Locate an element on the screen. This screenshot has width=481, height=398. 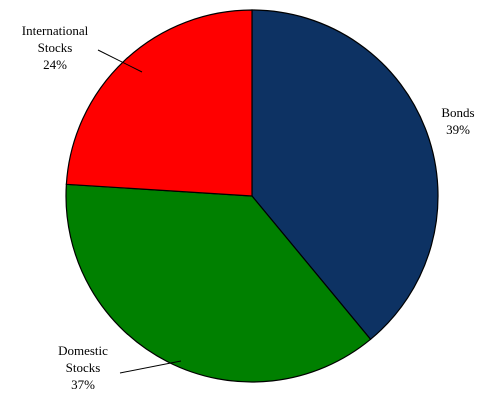
leader-lines-layer is located at coordinates (139, 211).